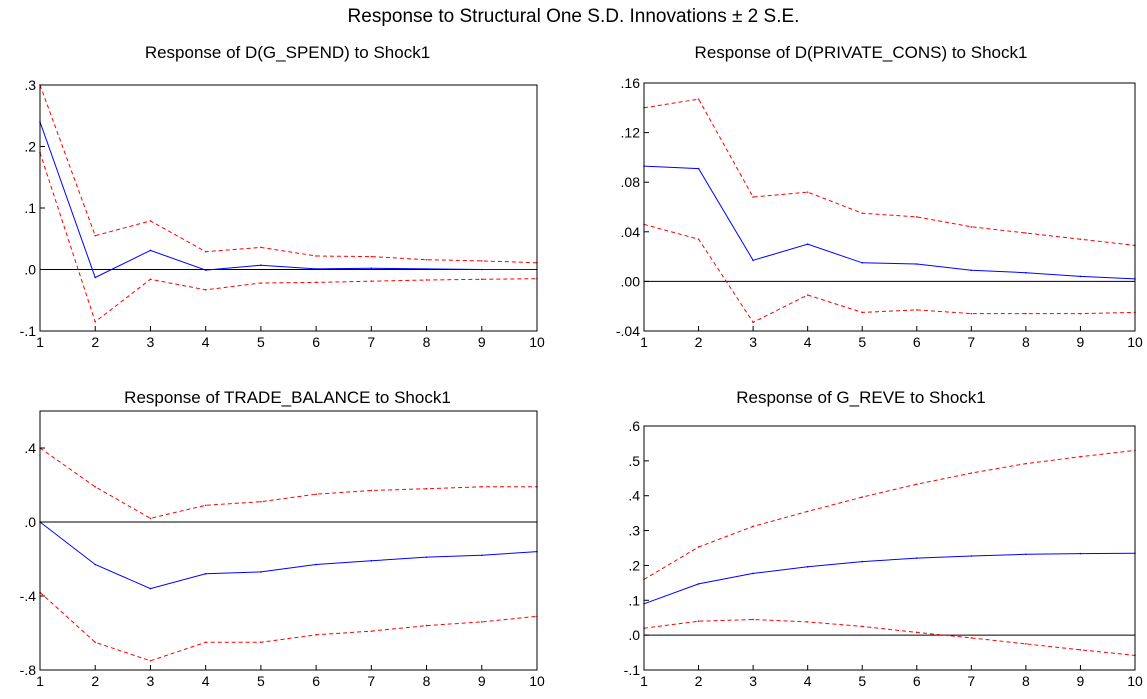 The image size is (1147, 699). What do you see at coordinates (861, 52) in the screenshot?
I see `panel-title: Response of D(PRIVATE_CONS) to Shock1` at bounding box center [861, 52].